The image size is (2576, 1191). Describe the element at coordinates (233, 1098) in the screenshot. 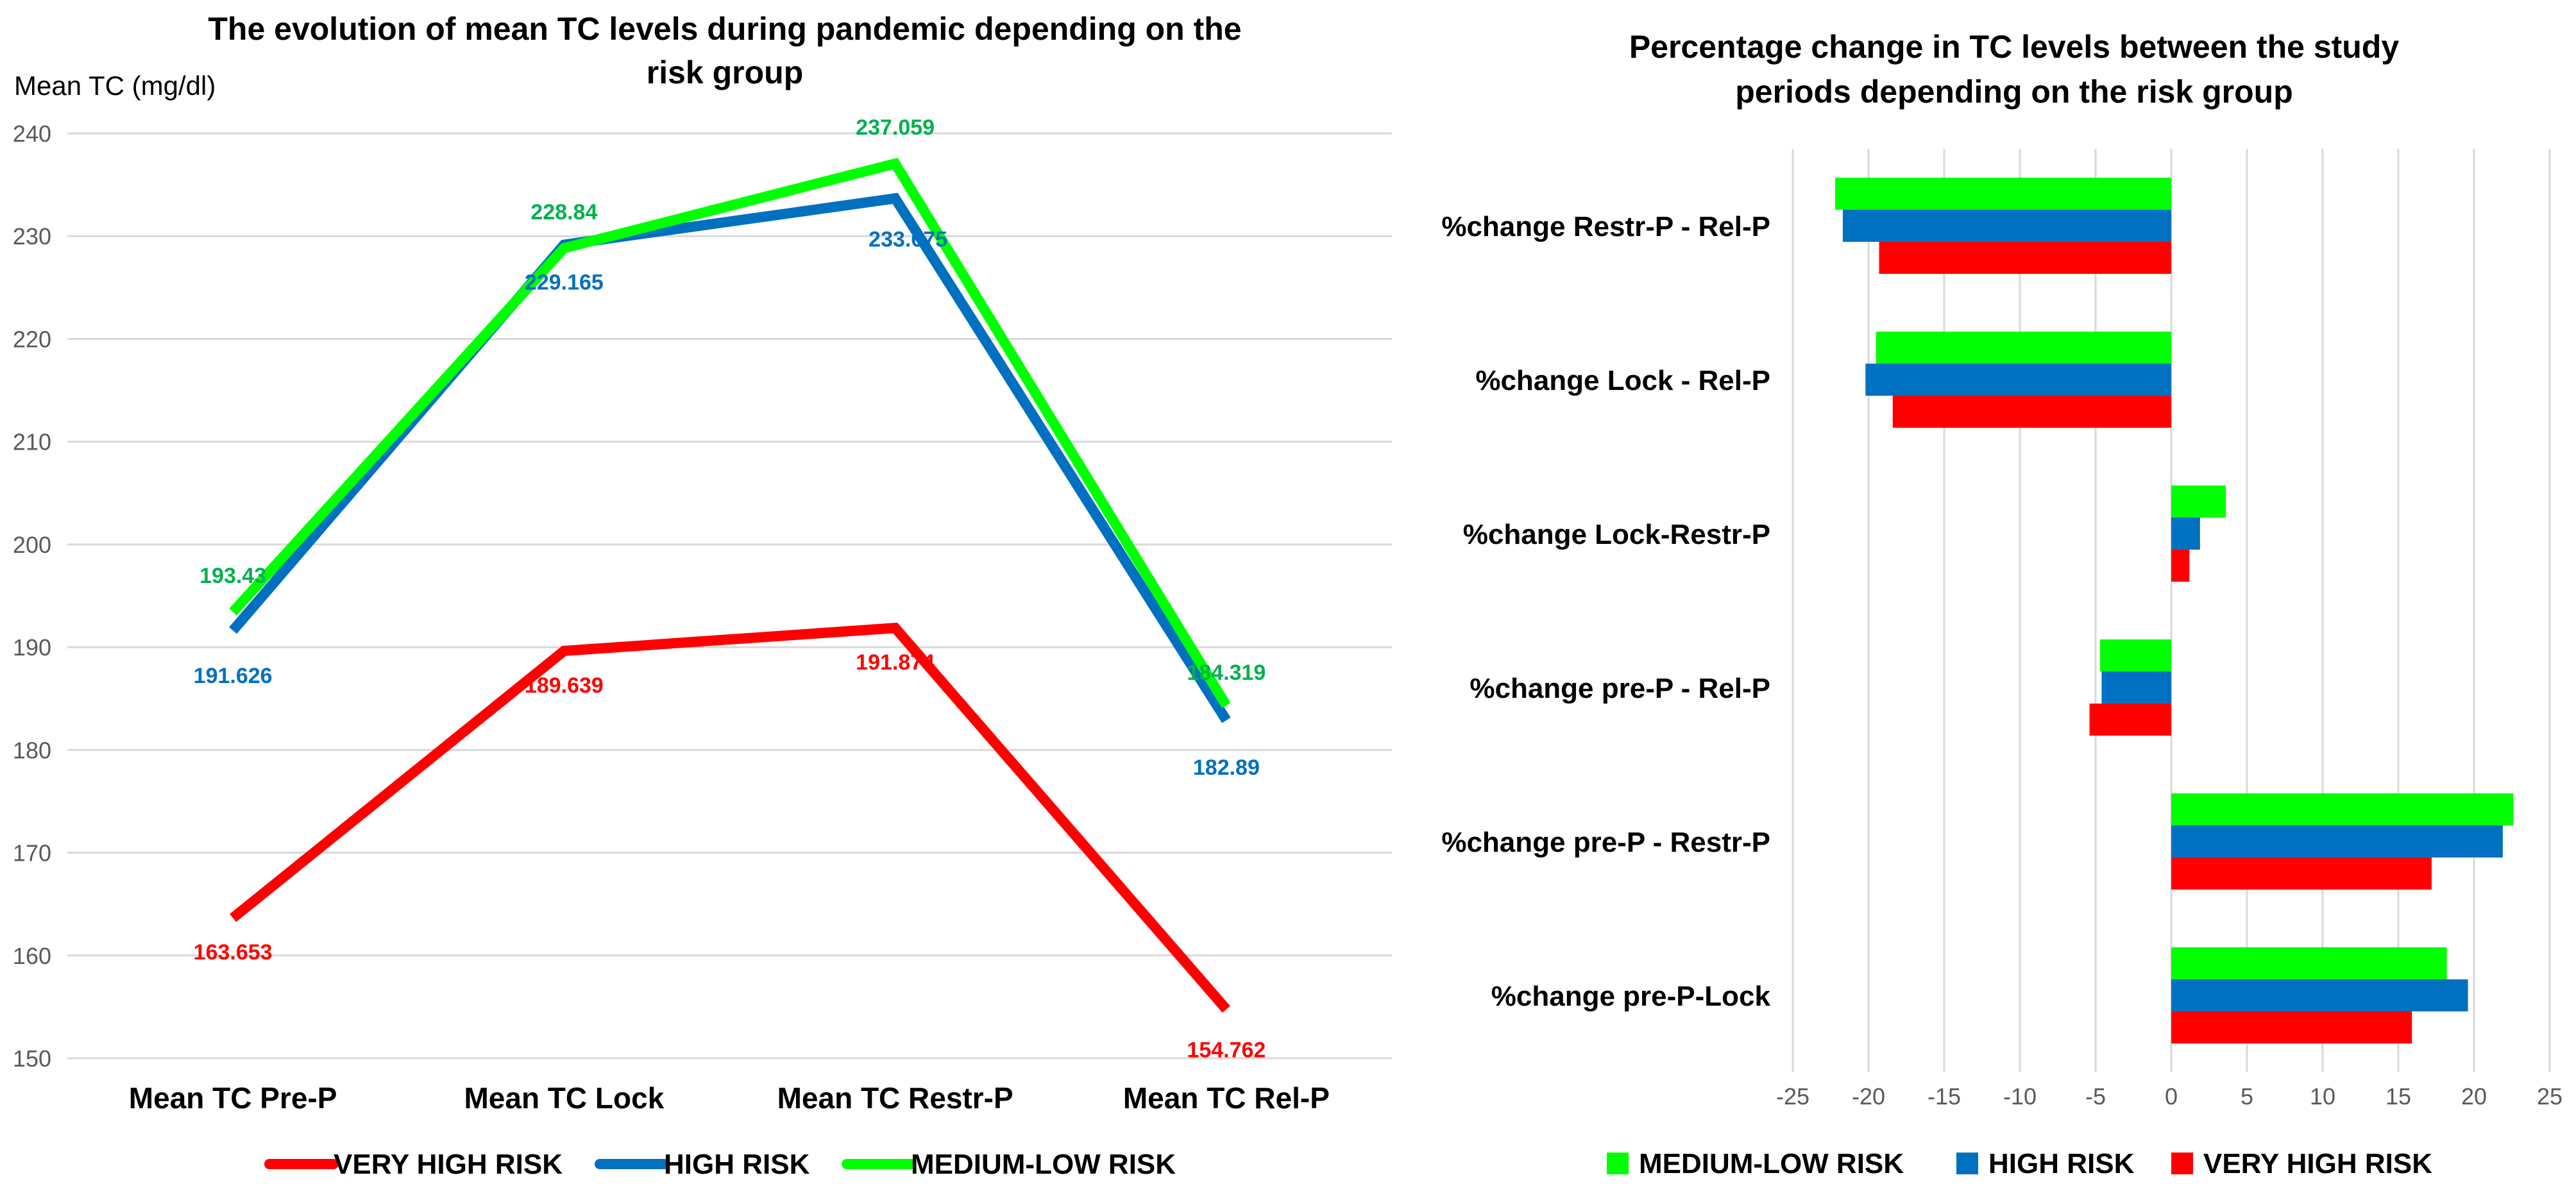

I see `line-chart-x-category-label: Mean TC Pre-P` at that location.